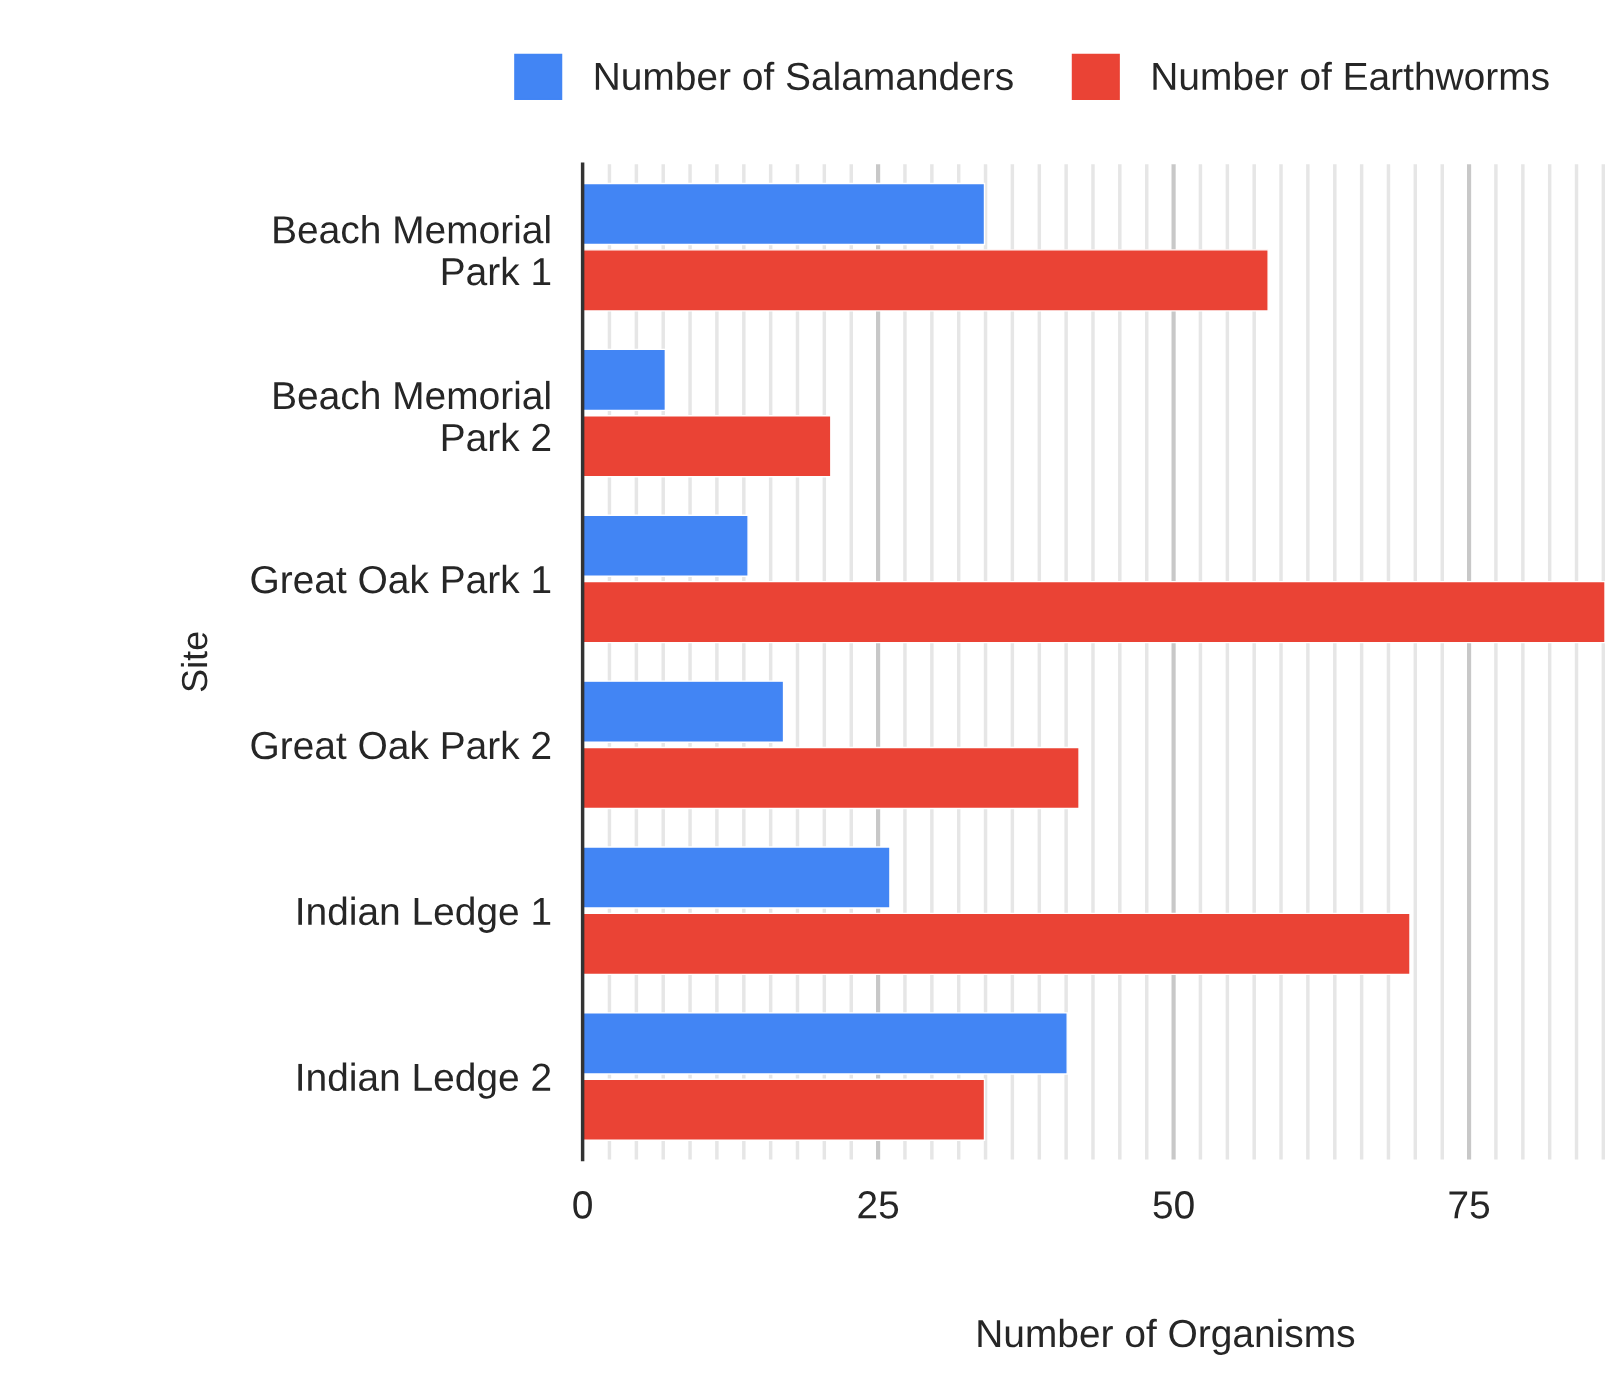 The height and width of the screenshot is (1392, 1605). What do you see at coordinates (1166, 1337) in the screenshot?
I see `x-axis-title: Number of Organisms` at bounding box center [1166, 1337].